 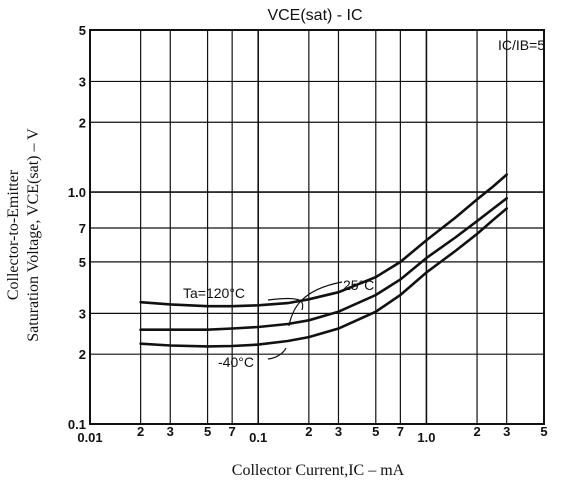 What do you see at coordinates (236, 362) in the screenshot?
I see `series-label-minus40c: -40°C` at bounding box center [236, 362].